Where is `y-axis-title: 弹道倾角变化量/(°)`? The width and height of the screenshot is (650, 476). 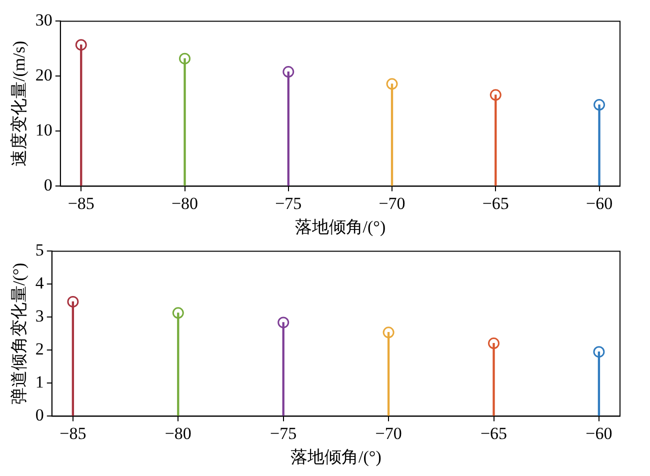
y-axis-title: 弹道倾角变化量/(°) is located at coordinates (19, 333).